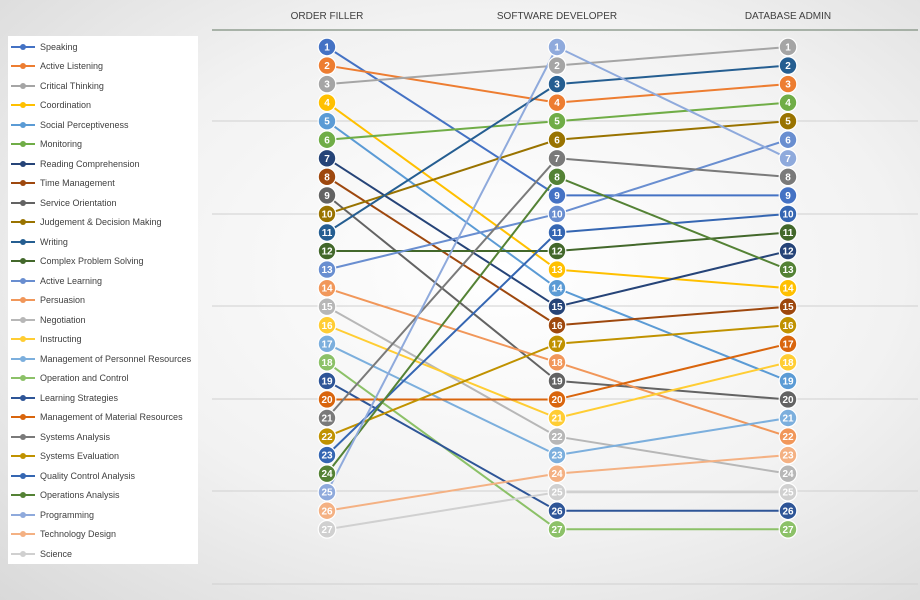 The height and width of the screenshot is (600, 920). I want to click on data-label: 7, so click(327, 159).